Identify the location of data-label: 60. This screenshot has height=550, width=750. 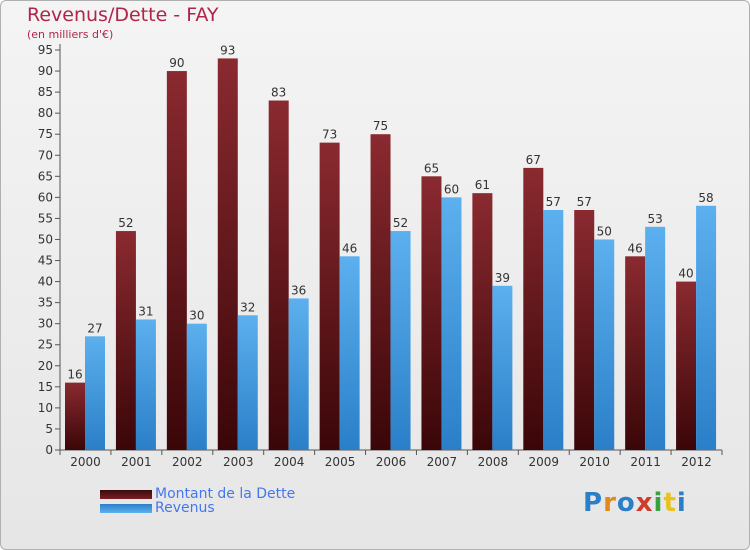
(451, 189).